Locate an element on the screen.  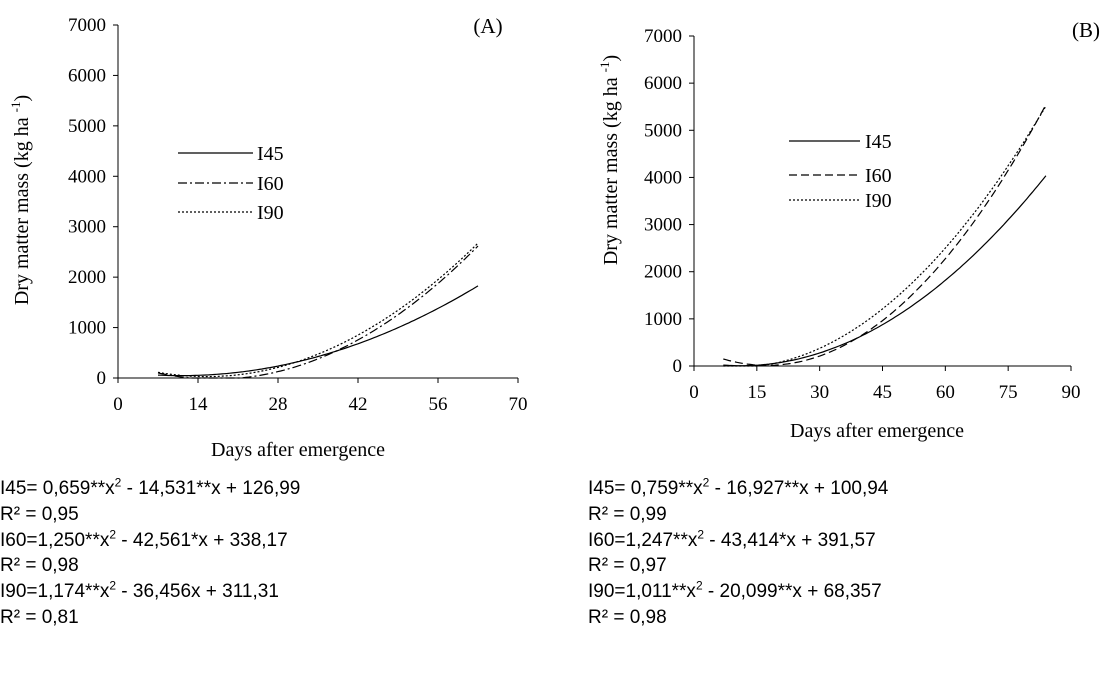
chart-a-series-line-i90 is located at coordinates (318, 310).